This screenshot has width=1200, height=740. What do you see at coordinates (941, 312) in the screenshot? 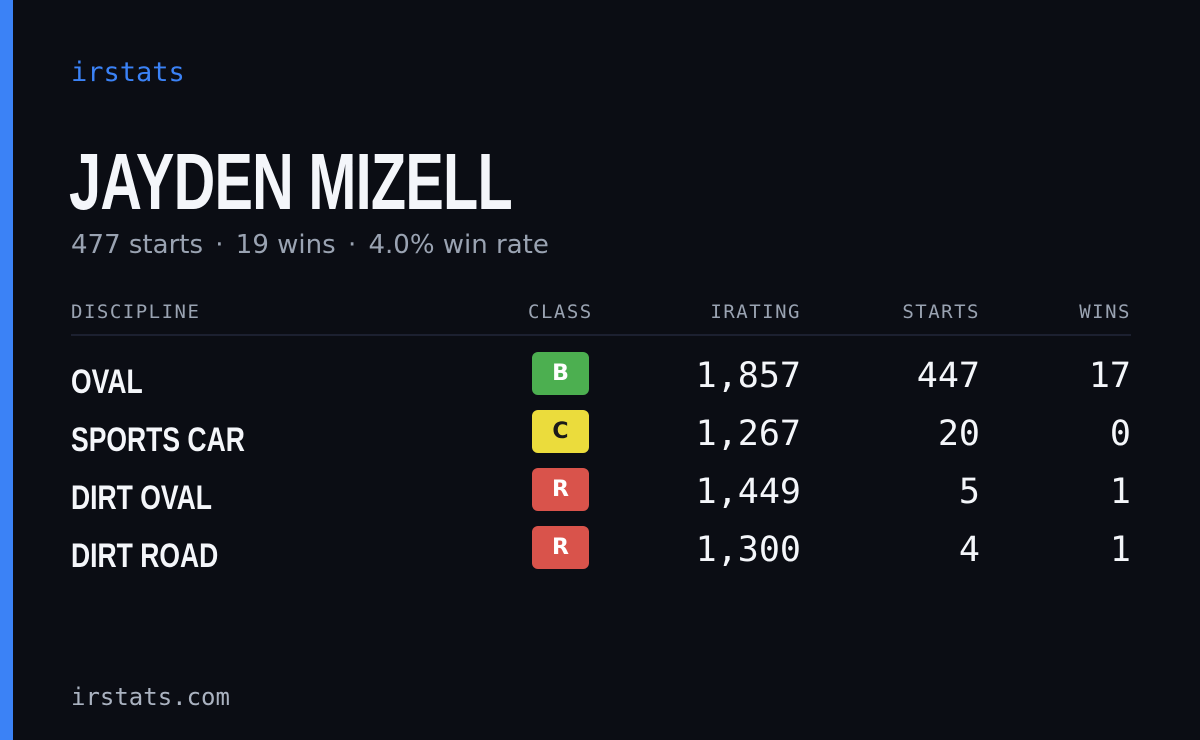
I see `header-starts: STARTS` at bounding box center [941, 312].